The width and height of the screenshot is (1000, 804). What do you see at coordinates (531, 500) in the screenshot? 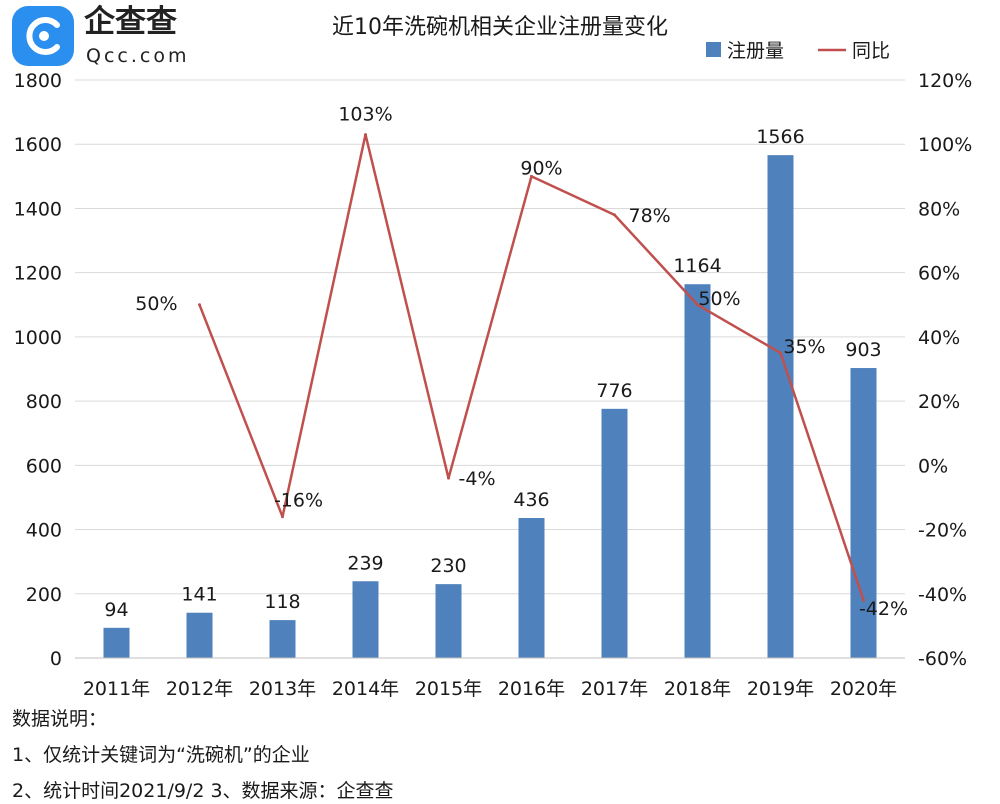
I see `bar-value-label: 436` at bounding box center [531, 500].